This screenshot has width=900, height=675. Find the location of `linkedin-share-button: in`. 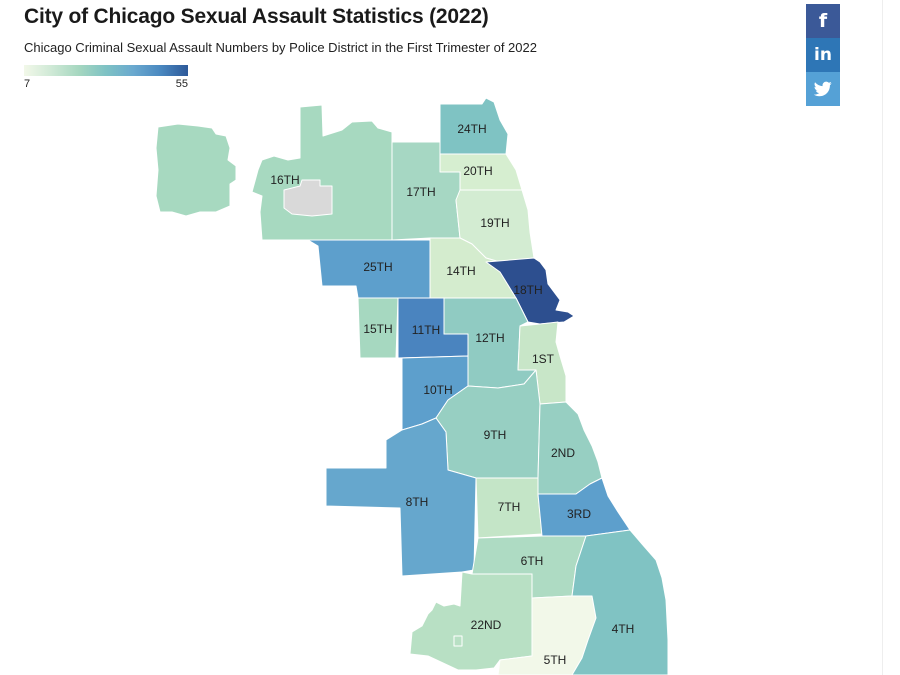

linkedin-share-button: in is located at coordinates (823, 55).